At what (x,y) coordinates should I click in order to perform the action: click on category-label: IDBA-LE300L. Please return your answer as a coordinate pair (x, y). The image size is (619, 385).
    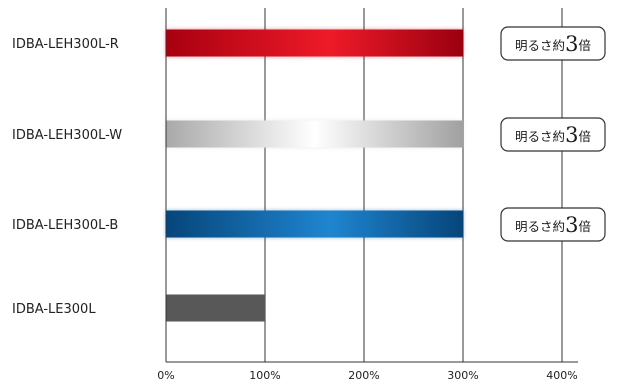
    Looking at the image, I should click on (54, 309).